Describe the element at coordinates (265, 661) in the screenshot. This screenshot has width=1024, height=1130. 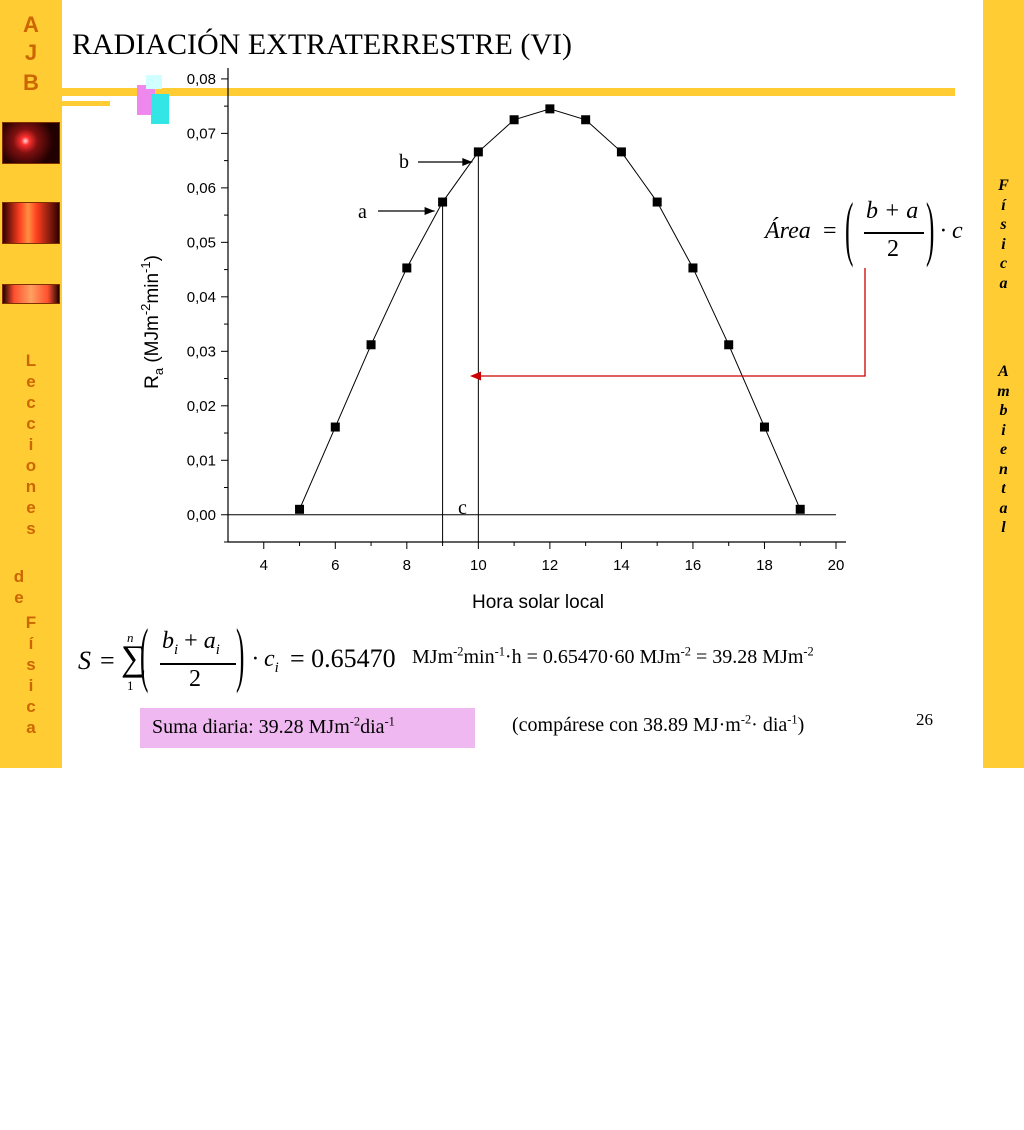
I see `sum-mult: · ci` at that location.